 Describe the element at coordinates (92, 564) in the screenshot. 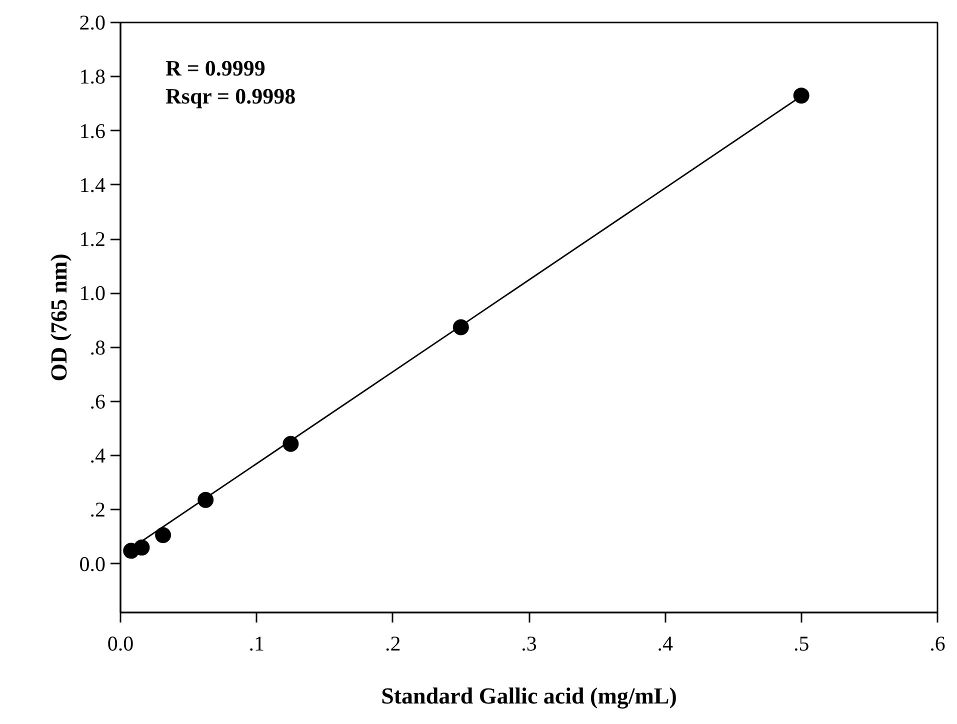

I see `y-tick-label: 0.0` at that location.